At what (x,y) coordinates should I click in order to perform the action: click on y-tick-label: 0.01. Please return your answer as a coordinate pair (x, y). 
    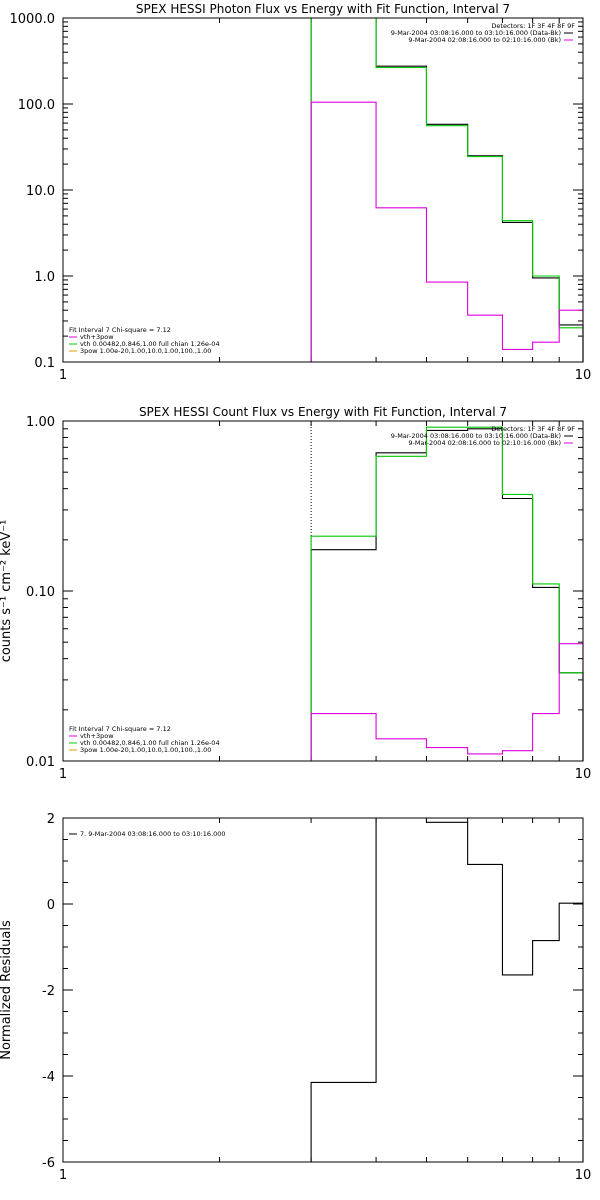
    Looking at the image, I should click on (40, 762).